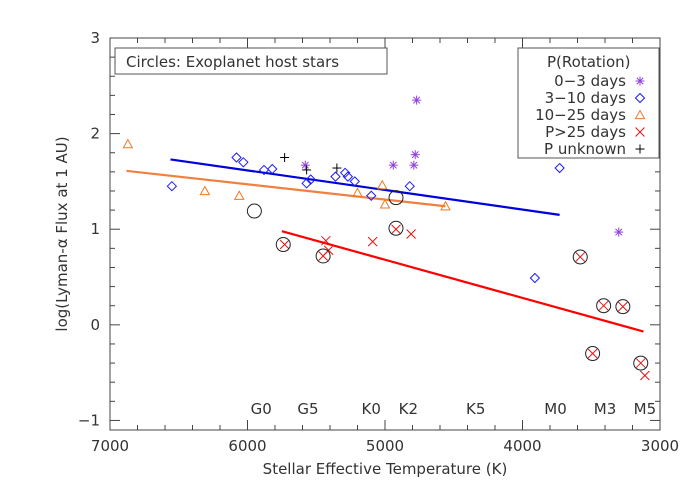 This screenshot has width=700, height=500. What do you see at coordinates (555, 409) in the screenshot?
I see `spectral-type-label: M0` at bounding box center [555, 409].